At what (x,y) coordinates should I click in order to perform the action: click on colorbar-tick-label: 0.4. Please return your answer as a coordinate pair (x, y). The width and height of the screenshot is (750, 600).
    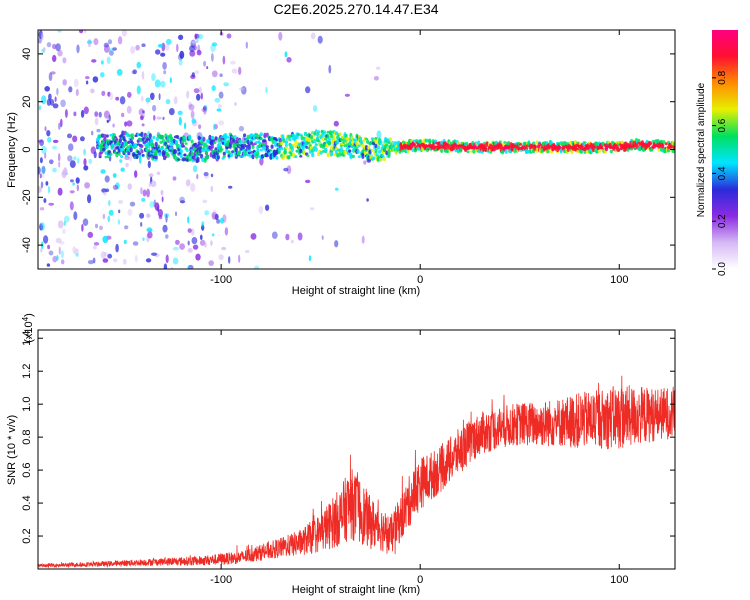
    Looking at the image, I should click on (722, 173).